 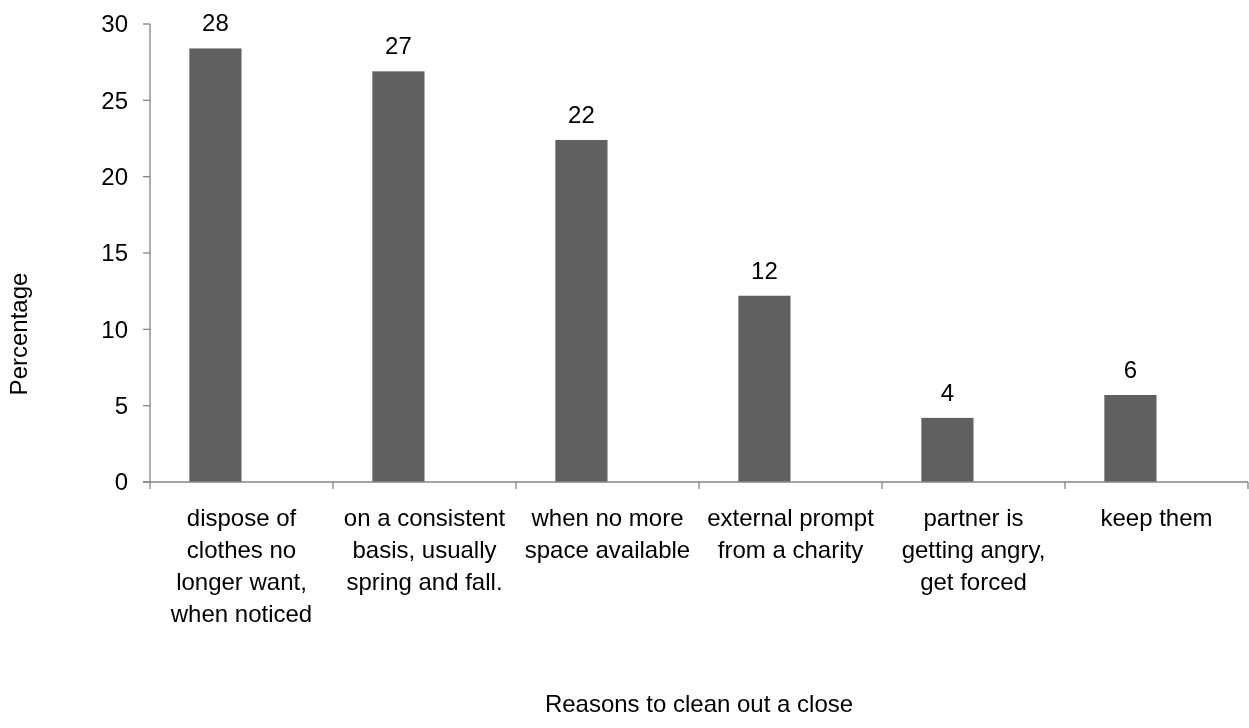 What do you see at coordinates (973, 549) in the screenshot?
I see `x-tick-label: partner is getting angry, get forced` at bounding box center [973, 549].